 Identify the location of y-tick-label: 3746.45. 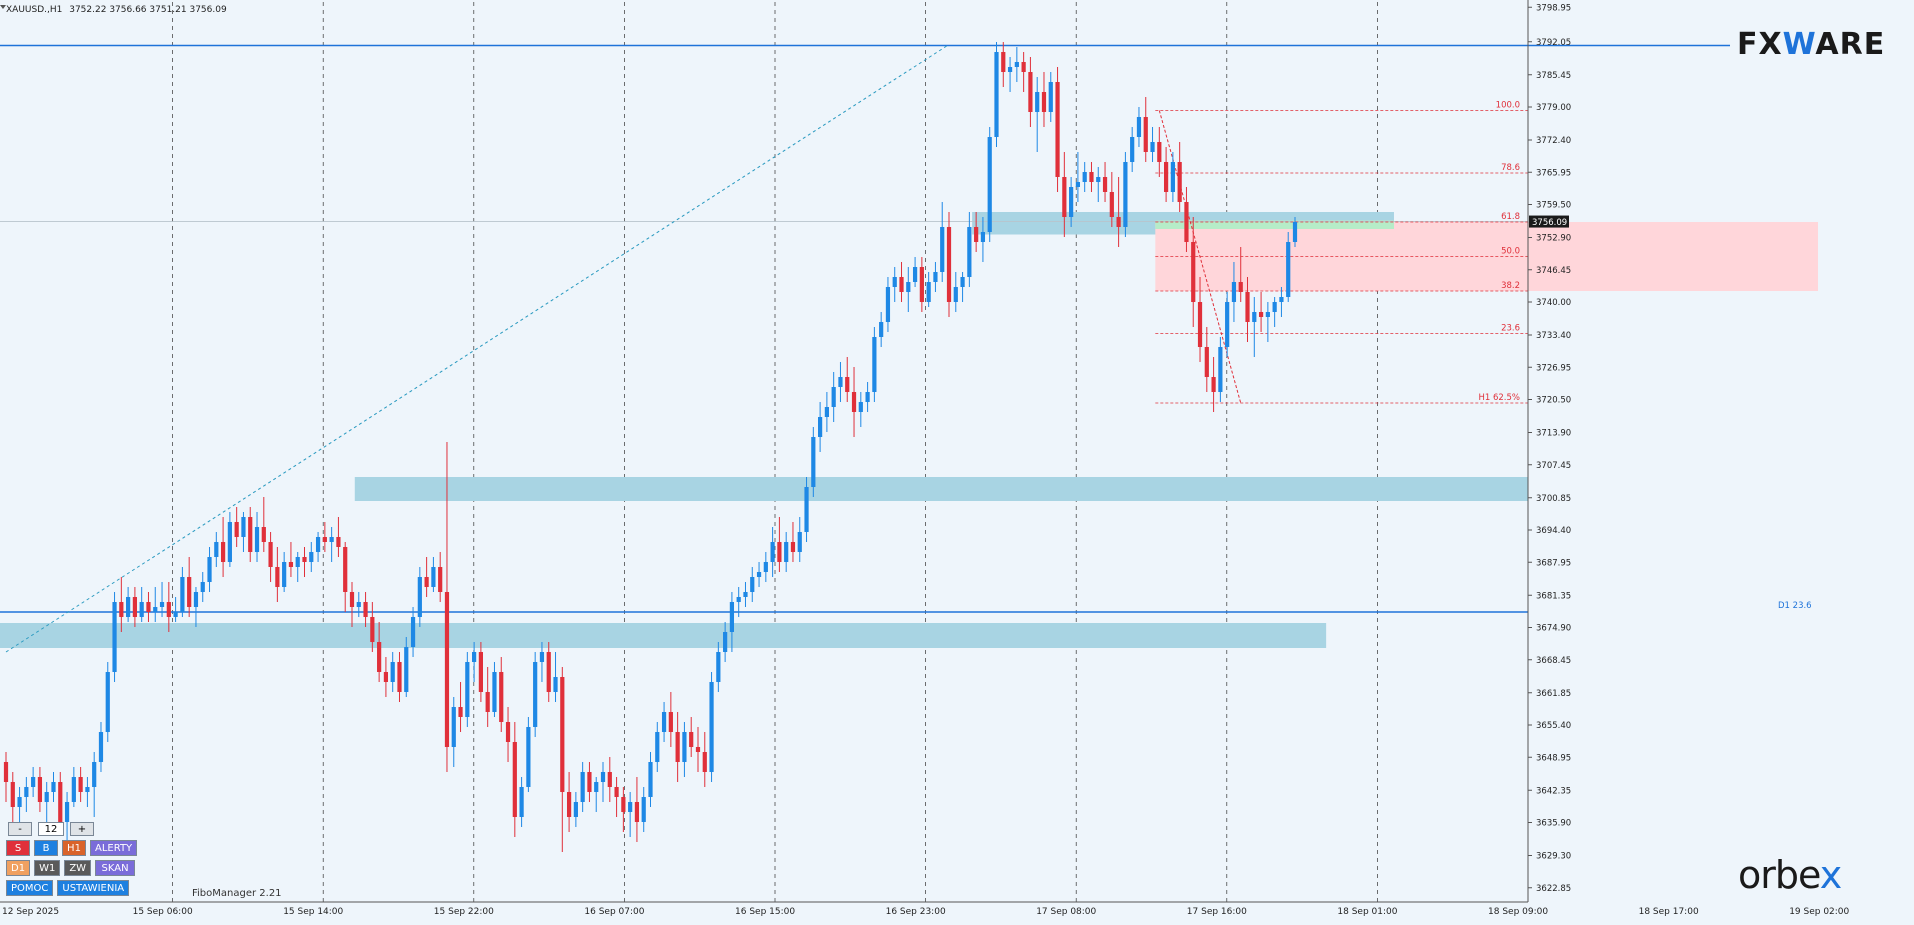
(1553, 271).